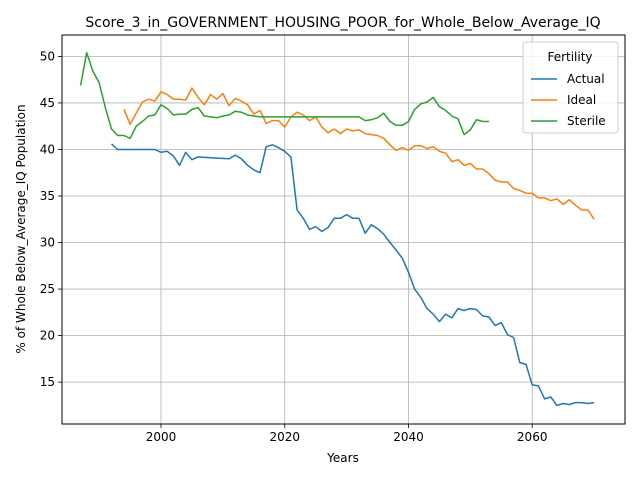 The image size is (640, 480). What do you see at coordinates (47, 196) in the screenshot?
I see `y-tick-label: 35` at bounding box center [47, 196].